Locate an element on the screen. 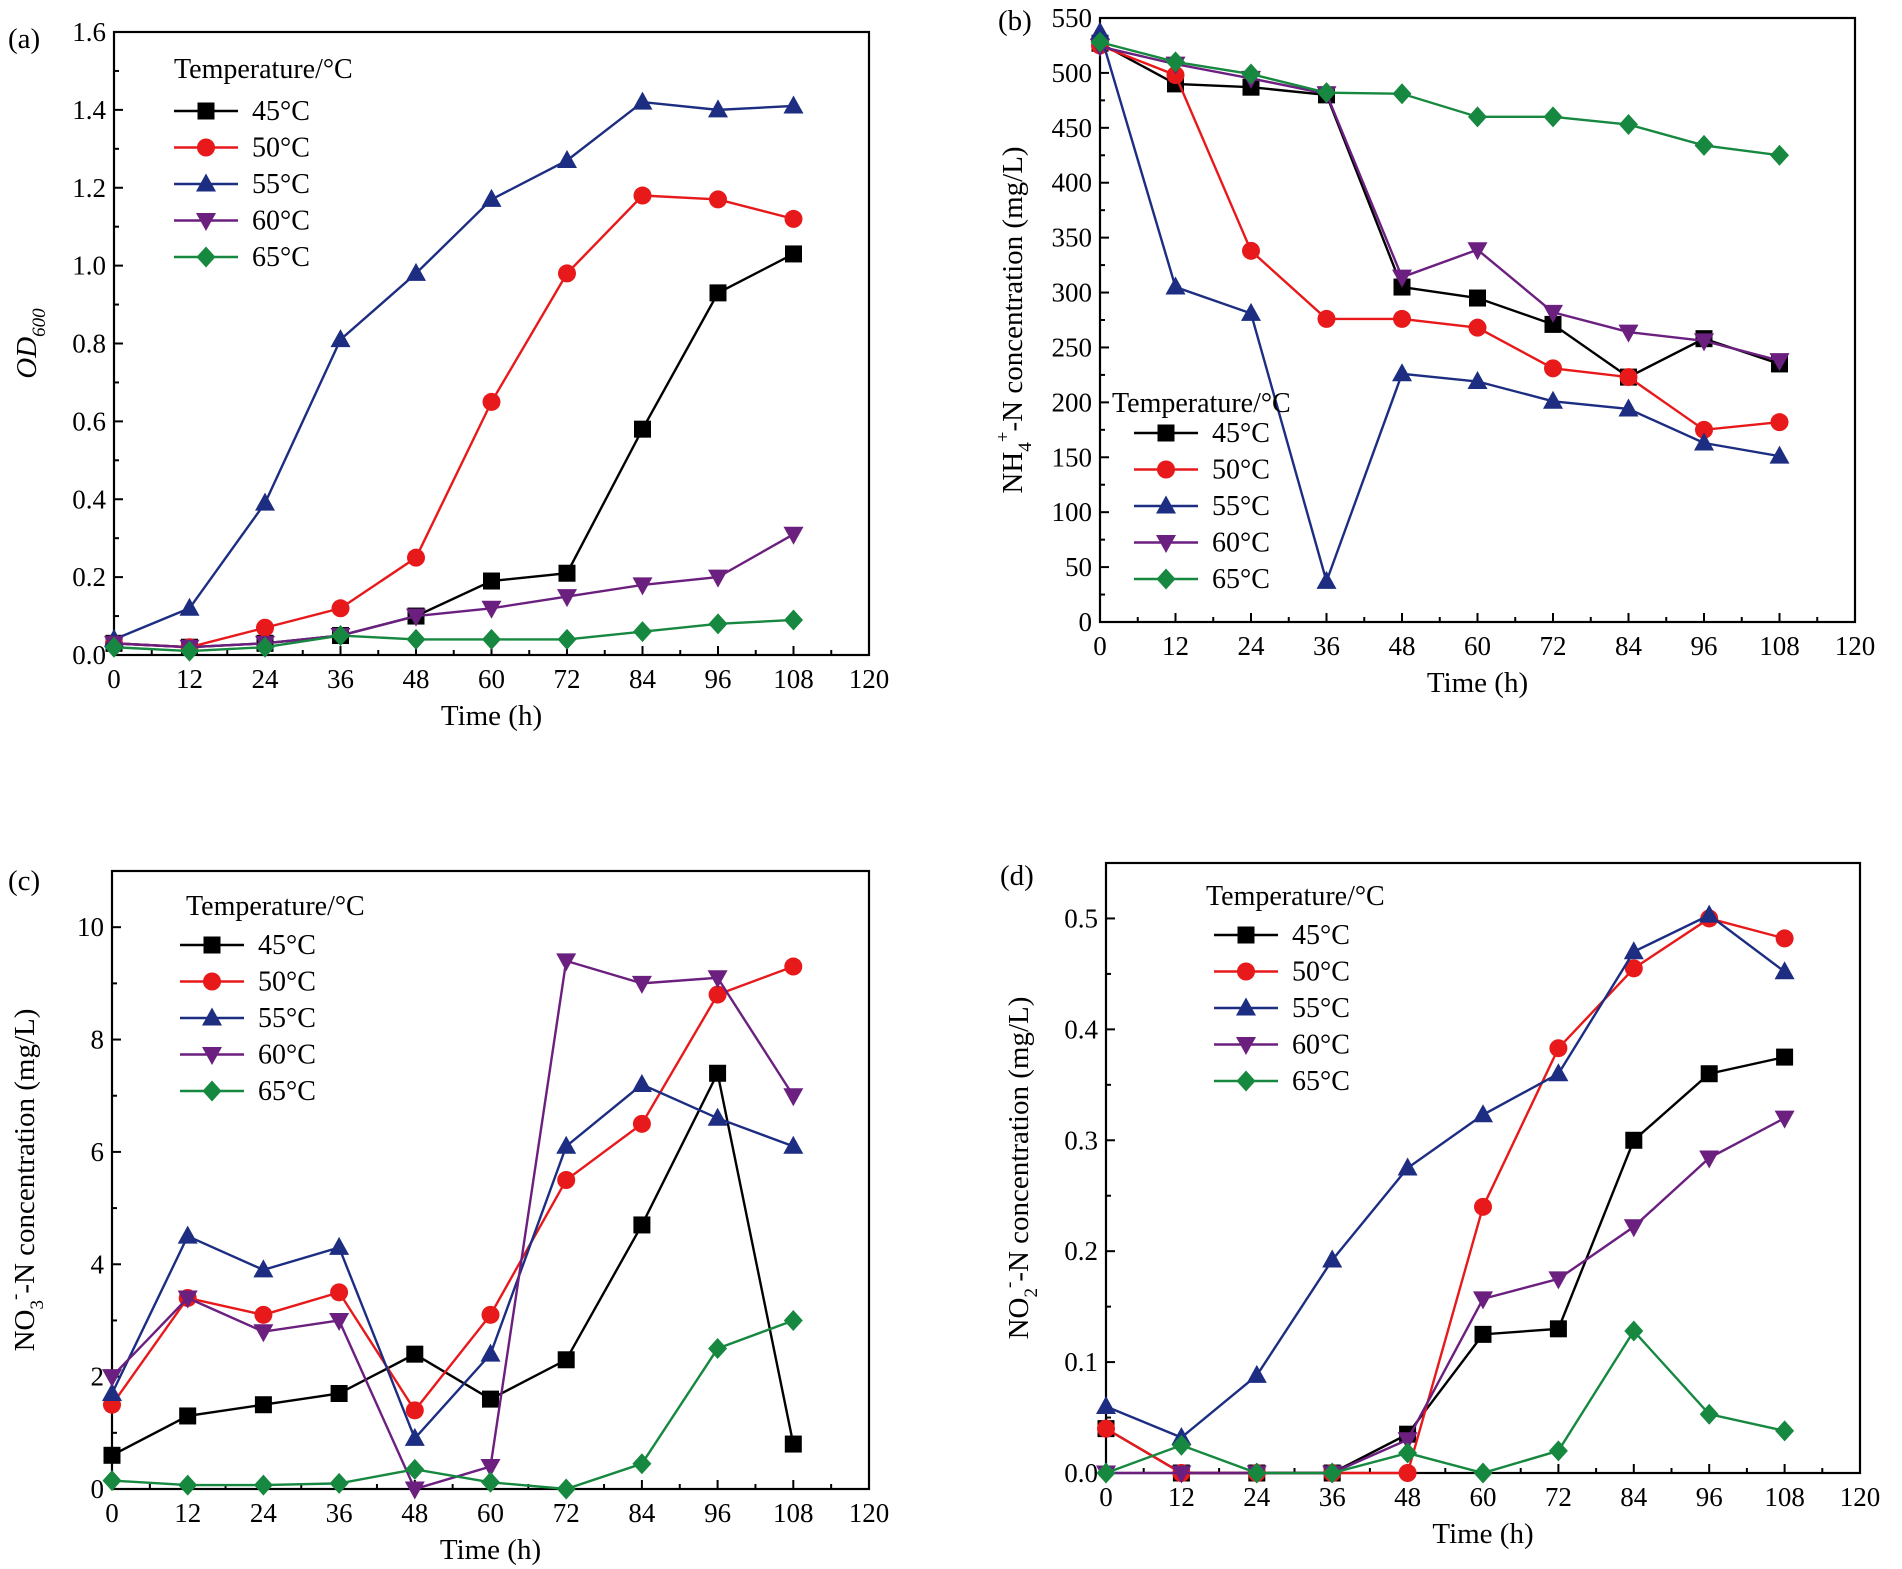 This screenshot has width=1902, height=1569. x-axis-label: Time (h) is located at coordinates (1482, 1534).